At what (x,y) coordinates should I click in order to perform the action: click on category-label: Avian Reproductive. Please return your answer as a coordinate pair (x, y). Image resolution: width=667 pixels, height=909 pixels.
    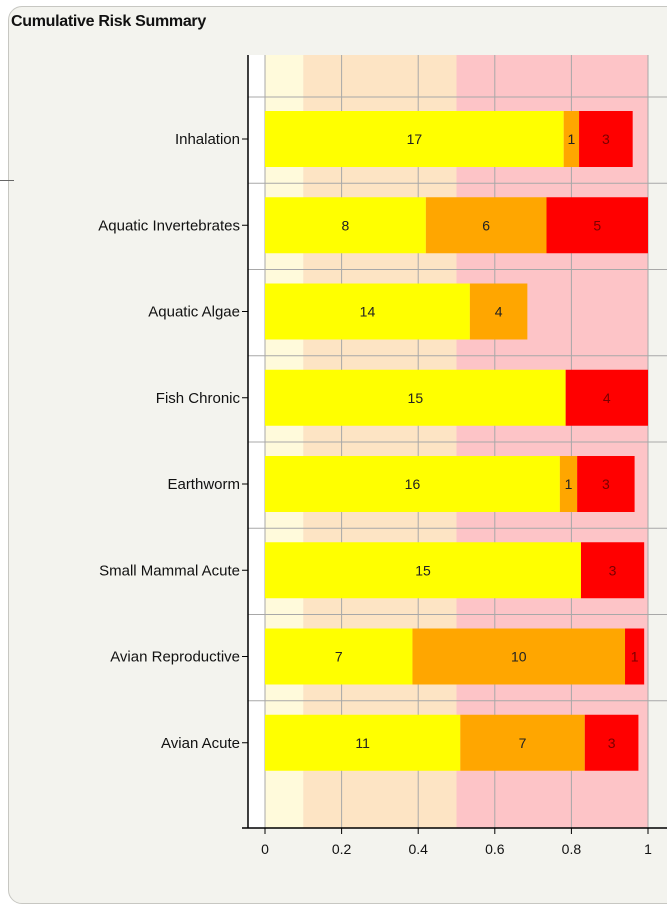
    Looking at the image, I should click on (175, 657).